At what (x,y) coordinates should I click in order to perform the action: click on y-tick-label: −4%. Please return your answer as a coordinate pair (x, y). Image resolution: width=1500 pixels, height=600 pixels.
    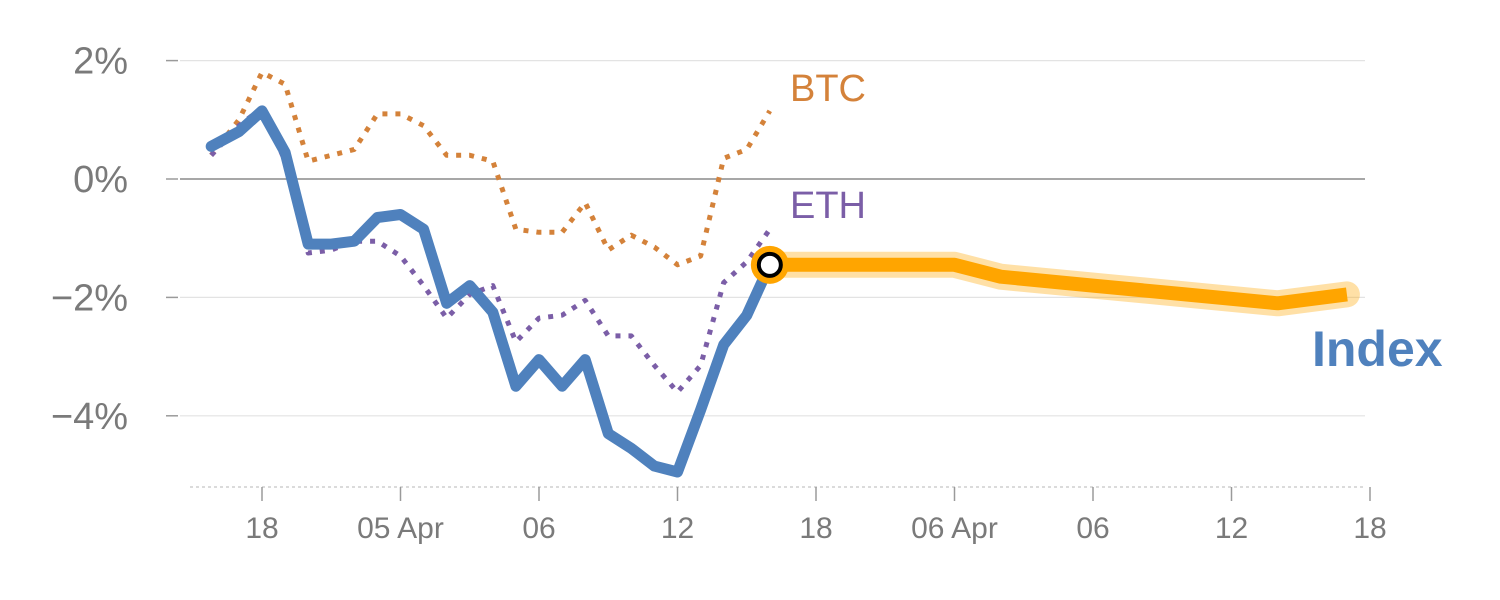
    Looking at the image, I should click on (89, 417).